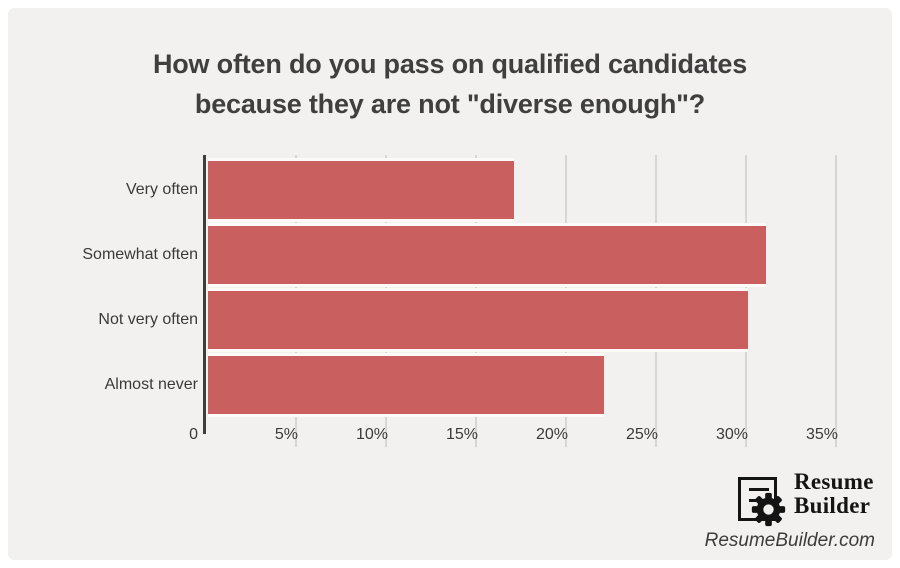 This screenshot has width=900, height=568. Describe the element at coordinates (140, 254) in the screenshot. I see `category-label-somewhat-often: Somewhat often` at that location.